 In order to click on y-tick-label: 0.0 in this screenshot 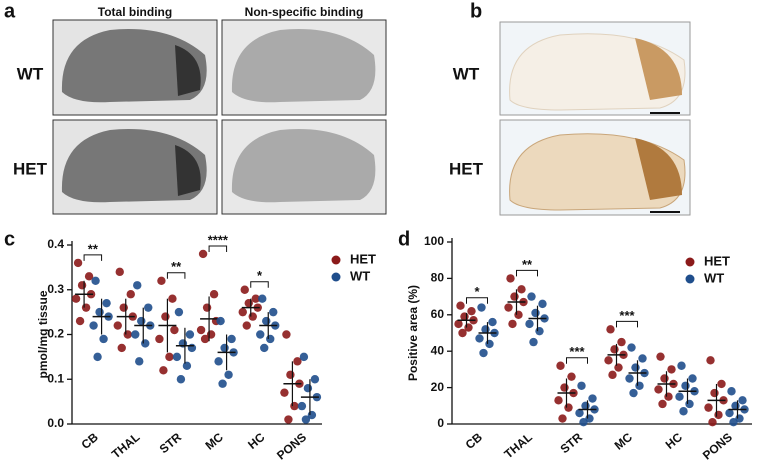, I will do `click(55, 423)`.